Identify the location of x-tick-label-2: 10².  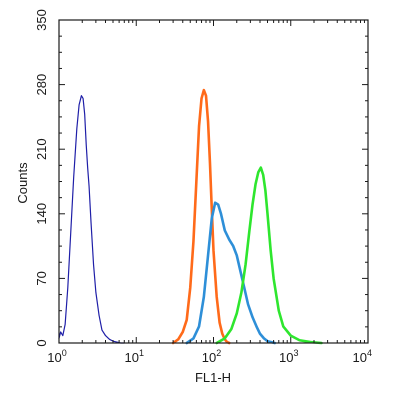
(211, 356).